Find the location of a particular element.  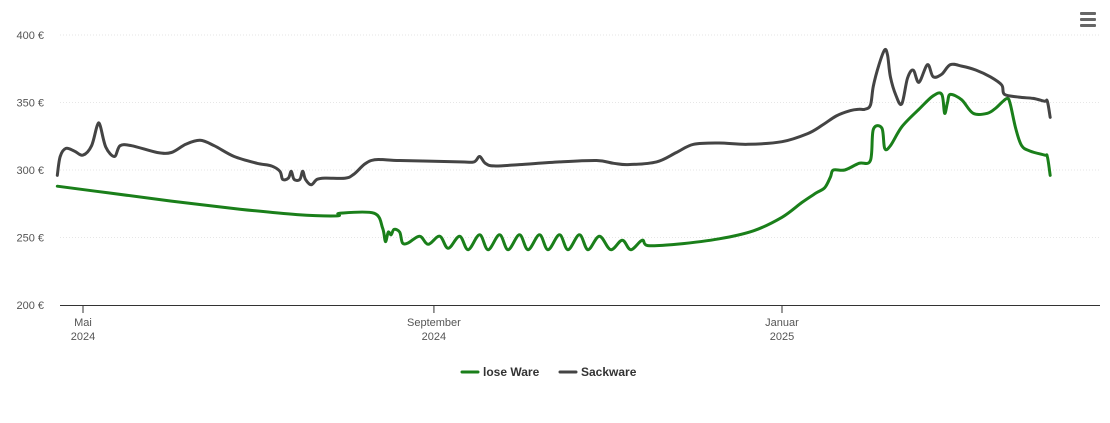

y-axis-ticks: 200 € 250 € 300 € 350 € 400 € is located at coordinates (30, 171).